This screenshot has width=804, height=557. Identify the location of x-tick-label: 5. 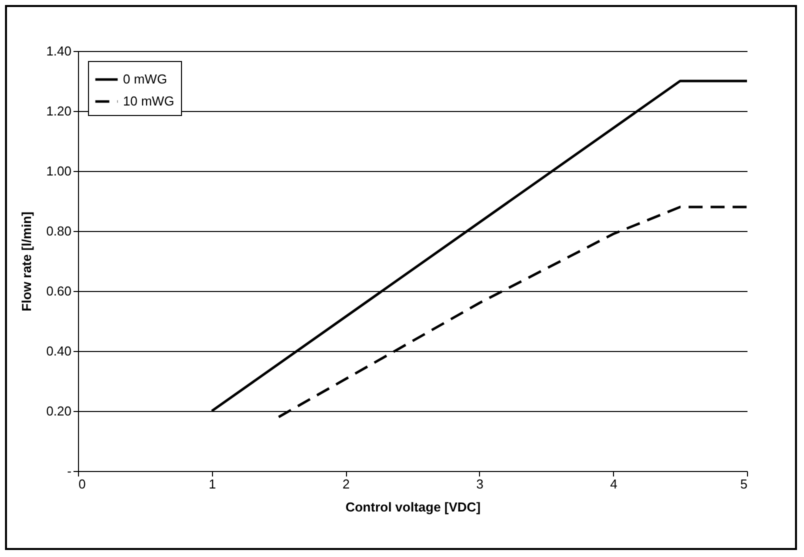
(744, 484).